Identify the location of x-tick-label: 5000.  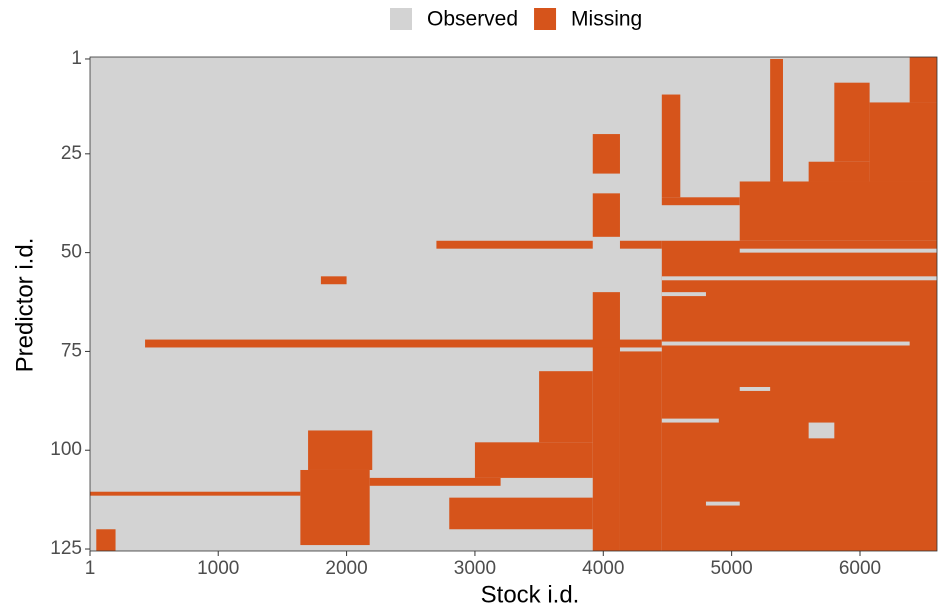
(731, 568).